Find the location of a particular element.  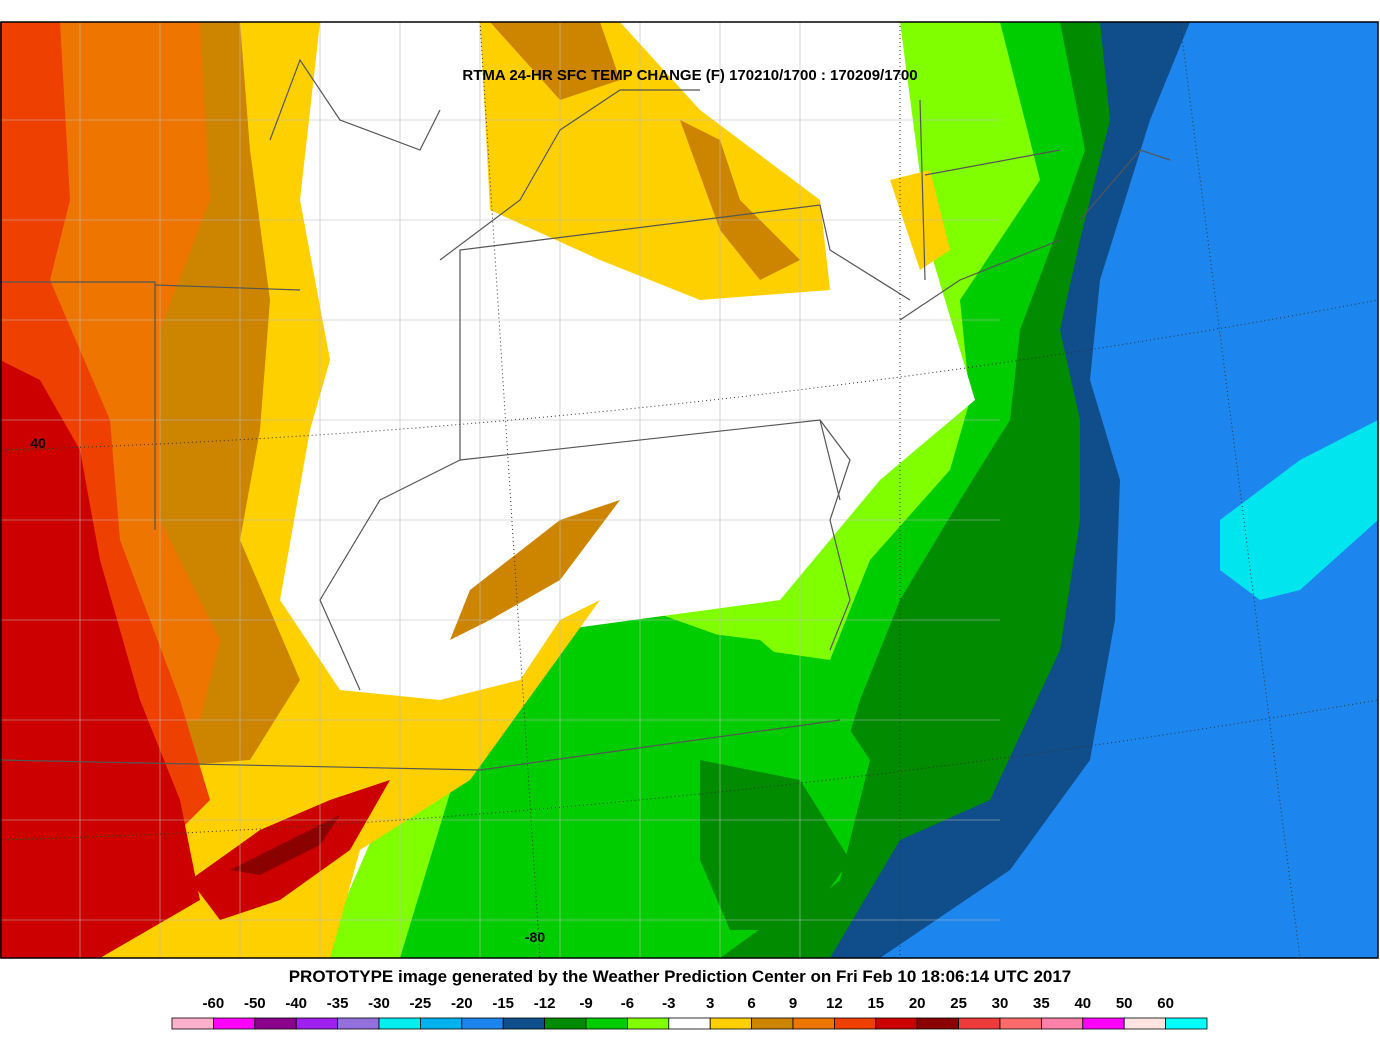

legend-label: -6 is located at coordinates (627, 1003).